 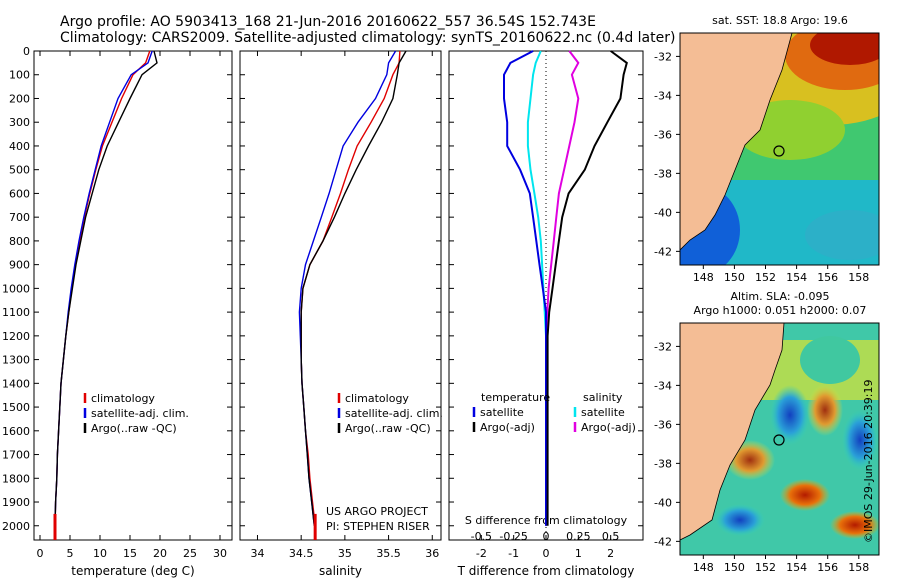 What do you see at coordinates (703, 277) in the screenshot?
I see `sst-xtick-label: 148` at bounding box center [703, 277].